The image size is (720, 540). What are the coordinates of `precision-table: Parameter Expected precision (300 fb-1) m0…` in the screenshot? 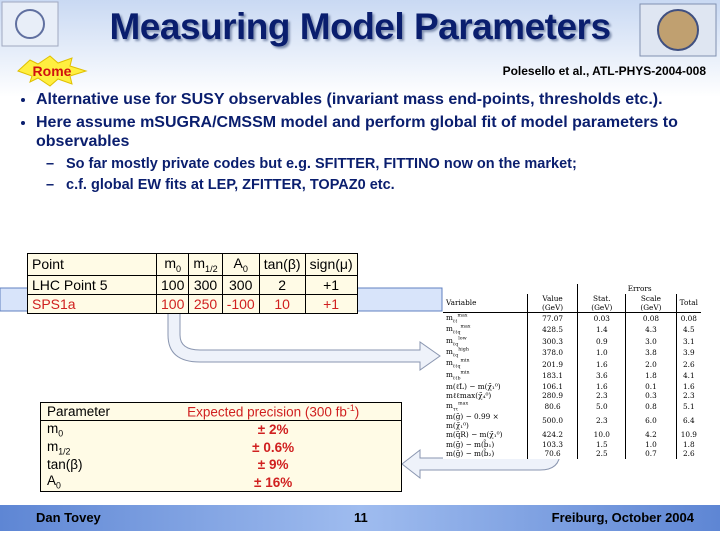 It's located at (221, 447).